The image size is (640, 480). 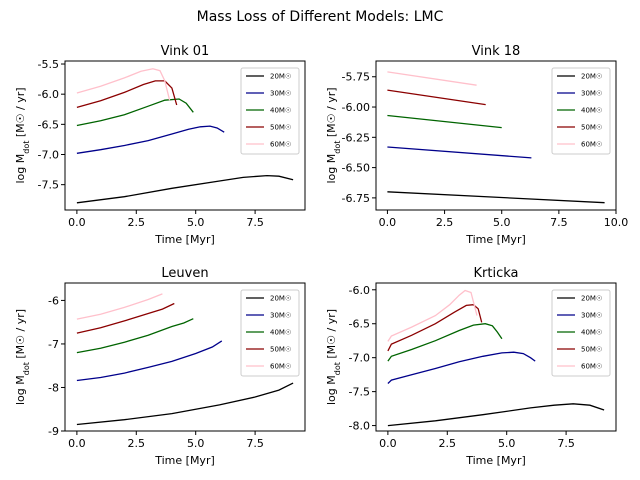 I want to click on y-tick-label: -6.5, so click(x=359, y=324).